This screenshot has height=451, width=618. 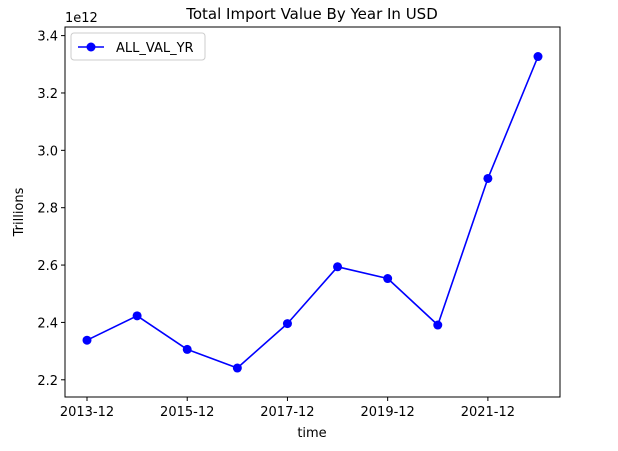 I want to click on chart-title: Total Import Value By Year In USD, so click(x=311, y=14).